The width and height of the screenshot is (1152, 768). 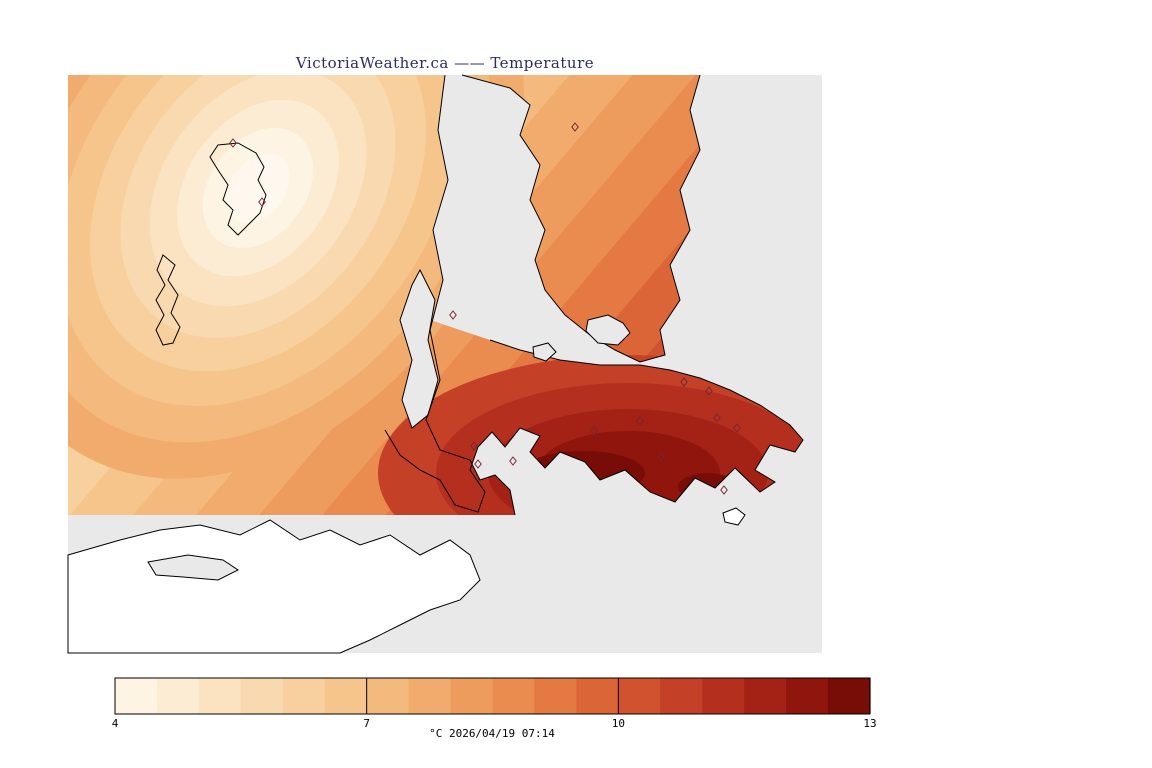 What do you see at coordinates (115, 723) in the screenshot?
I see `colorbar-tick-label: 4` at bounding box center [115, 723].